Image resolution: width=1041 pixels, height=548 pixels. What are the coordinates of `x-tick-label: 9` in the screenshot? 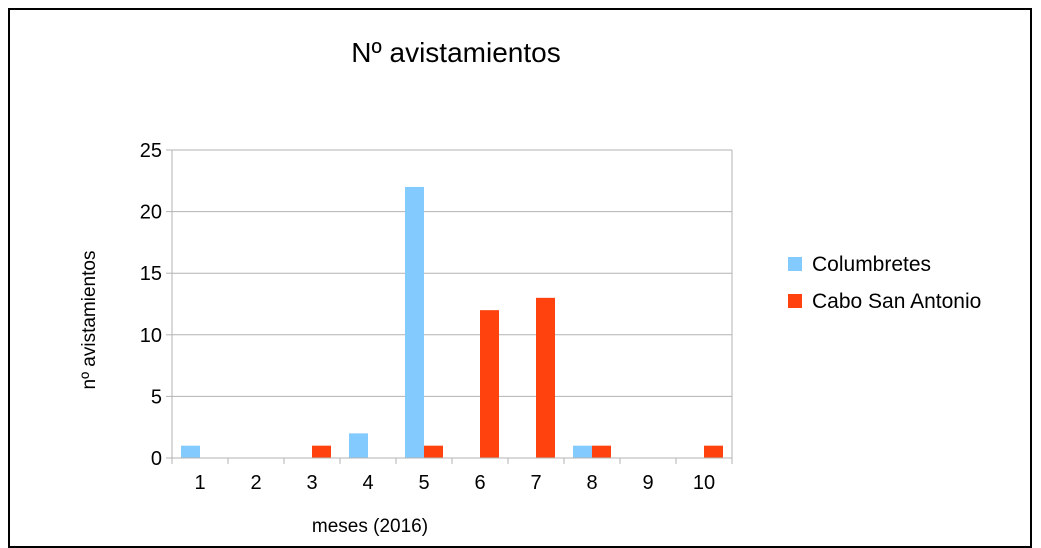 It's located at (647, 483).